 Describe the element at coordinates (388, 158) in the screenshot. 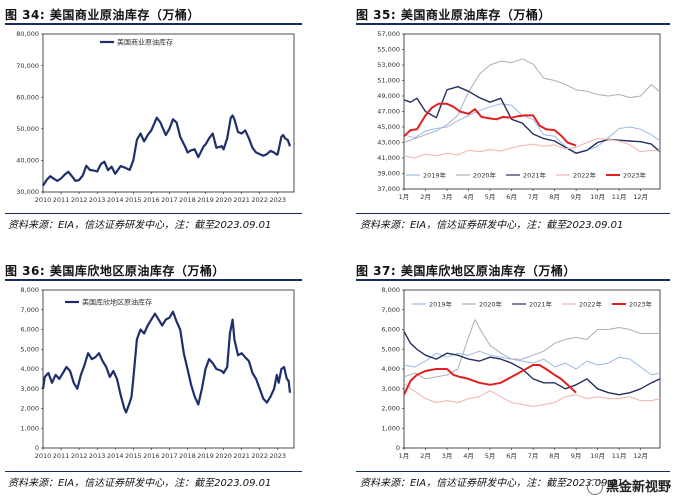

I see `y-tick-label: 41,000` at that location.